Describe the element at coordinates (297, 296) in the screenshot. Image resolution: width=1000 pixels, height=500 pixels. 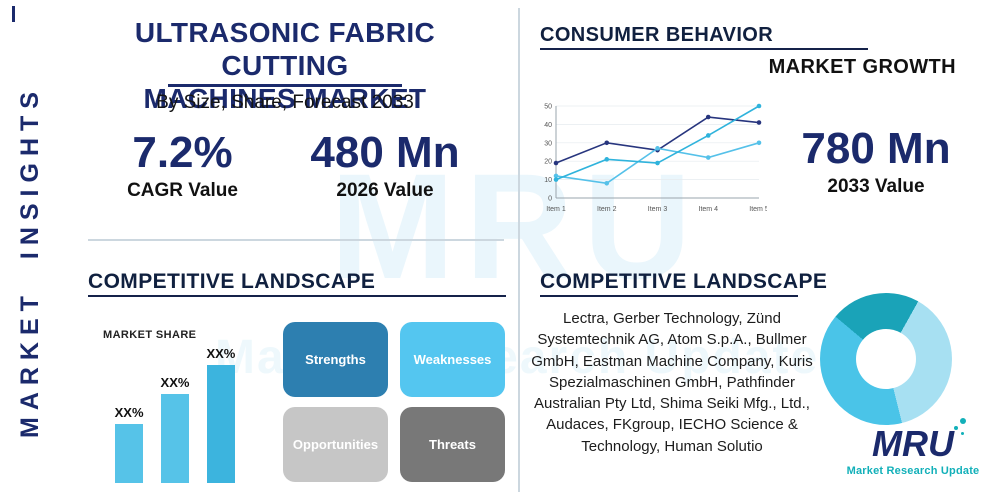
I see `competitive-landscape-left-underline` at that location.